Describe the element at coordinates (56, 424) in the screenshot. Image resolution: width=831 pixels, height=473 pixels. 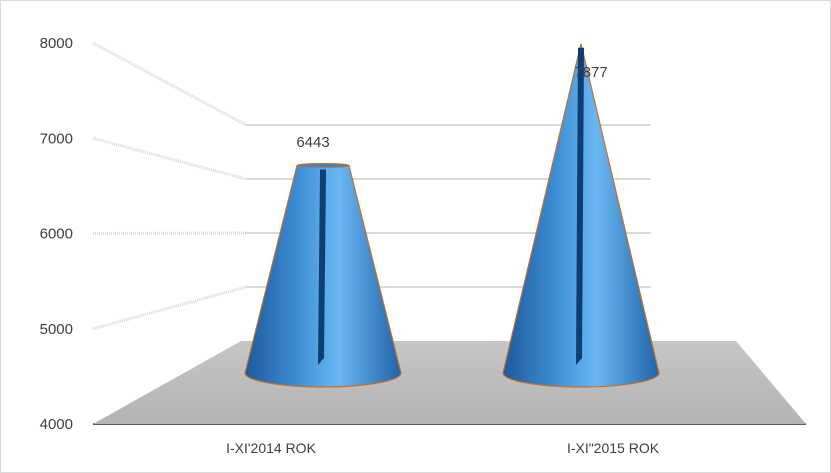
I see `y-tick-label: 4000` at that location.